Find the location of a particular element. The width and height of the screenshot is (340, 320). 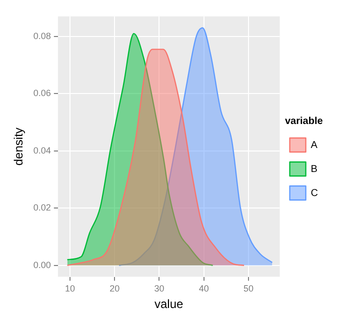

y-tick-label: 0.06 is located at coordinates (42, 93).